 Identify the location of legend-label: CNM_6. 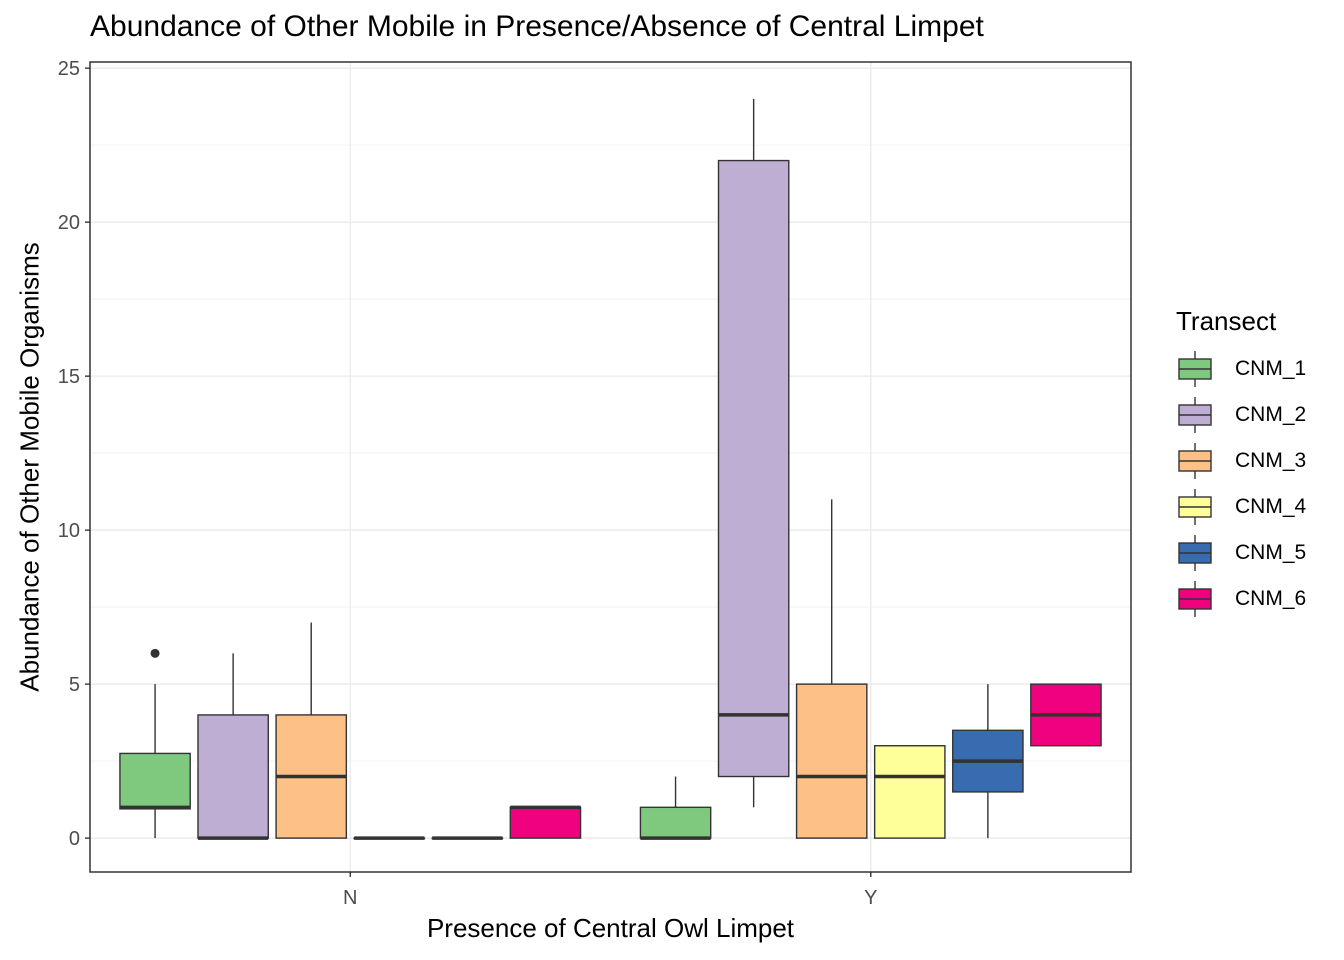
(1271, 598).